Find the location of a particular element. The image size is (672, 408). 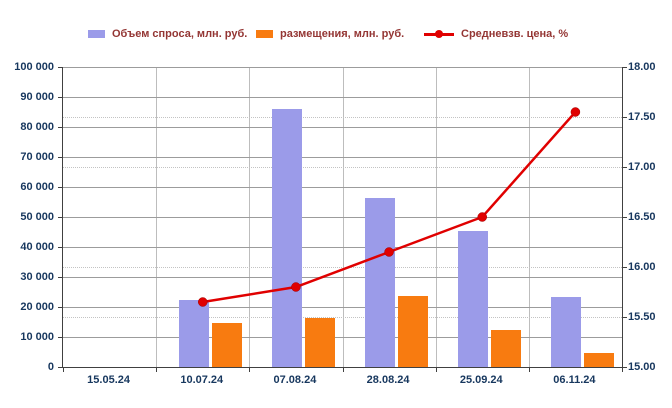

left-axis-label: 10 000 is located at coordinates (37, 337).